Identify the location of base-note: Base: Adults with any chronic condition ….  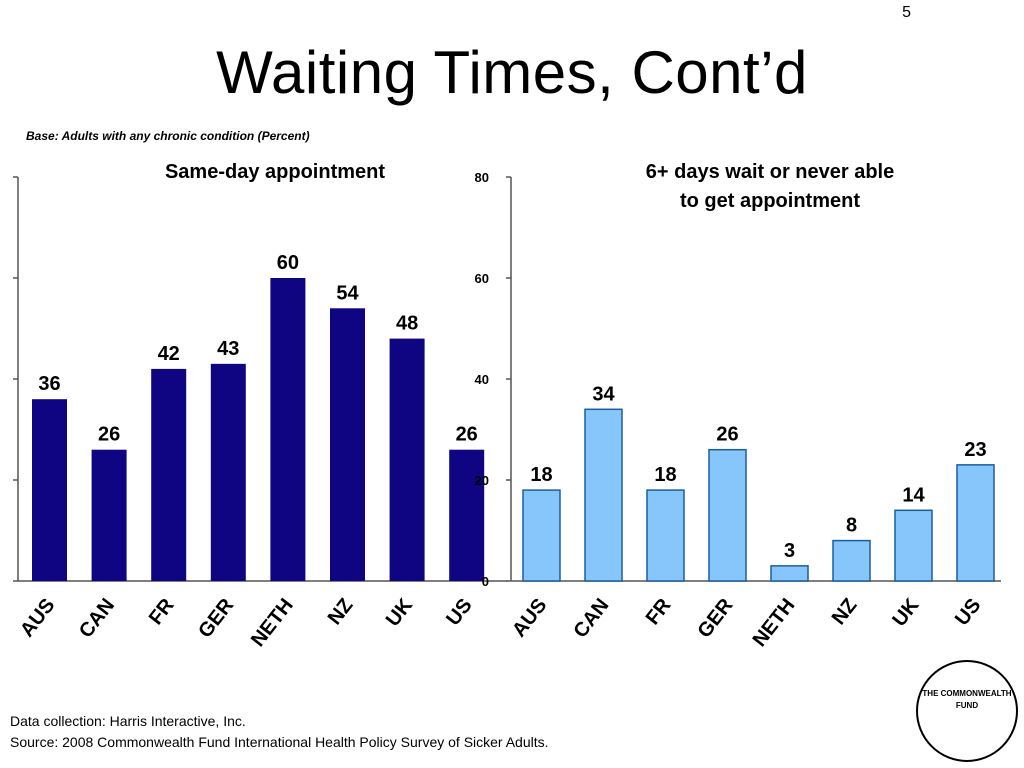
(168, 136).